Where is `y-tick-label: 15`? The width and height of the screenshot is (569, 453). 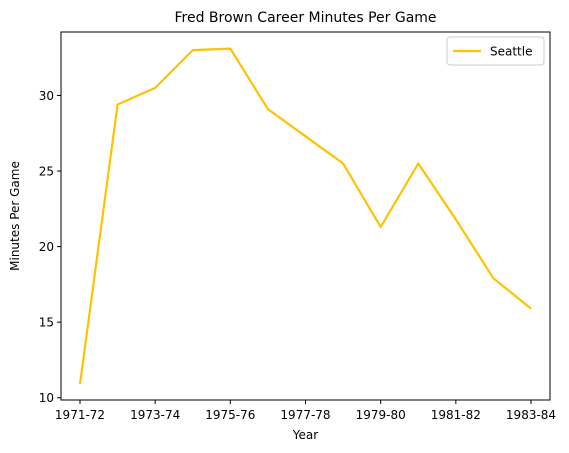
y-tick-label: 15 is located at coordinates (46, 323).